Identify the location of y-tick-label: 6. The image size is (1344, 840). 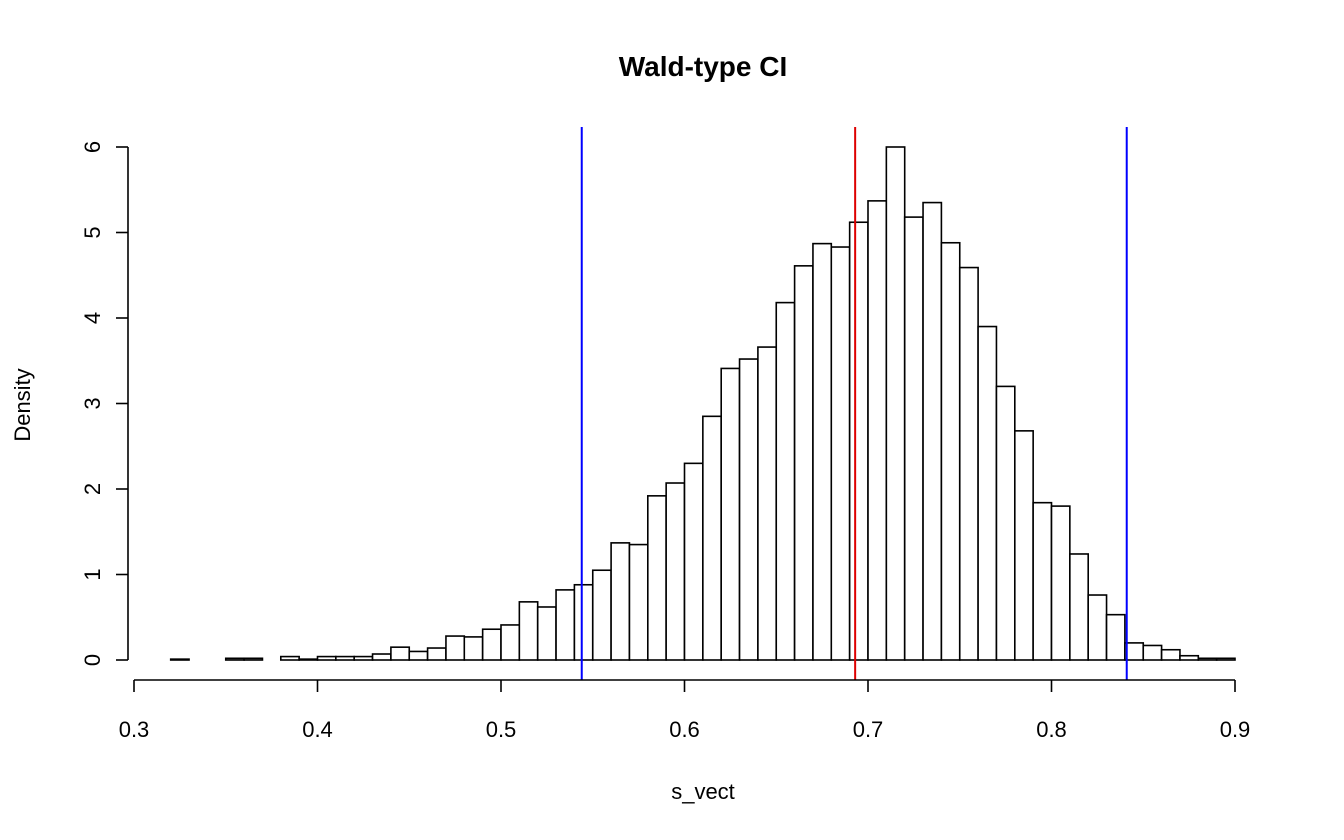
(92, 147).